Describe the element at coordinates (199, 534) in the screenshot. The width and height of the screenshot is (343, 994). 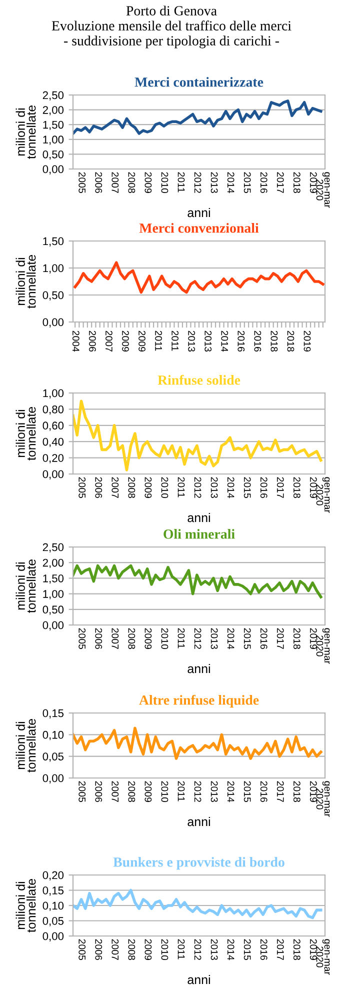
I see `chart-title: Oli minerali` at that location.